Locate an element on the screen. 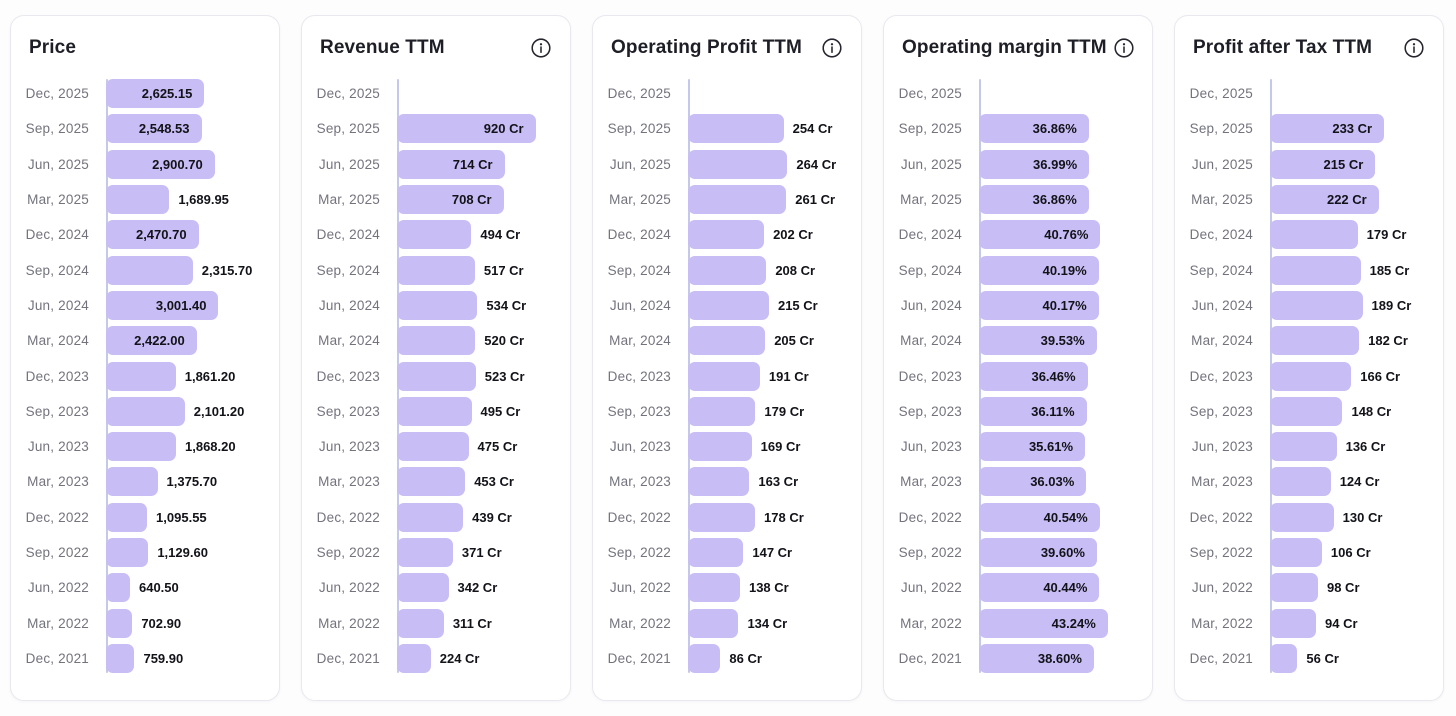  bar: 215 Cr is located at coordinates (1323, 164).